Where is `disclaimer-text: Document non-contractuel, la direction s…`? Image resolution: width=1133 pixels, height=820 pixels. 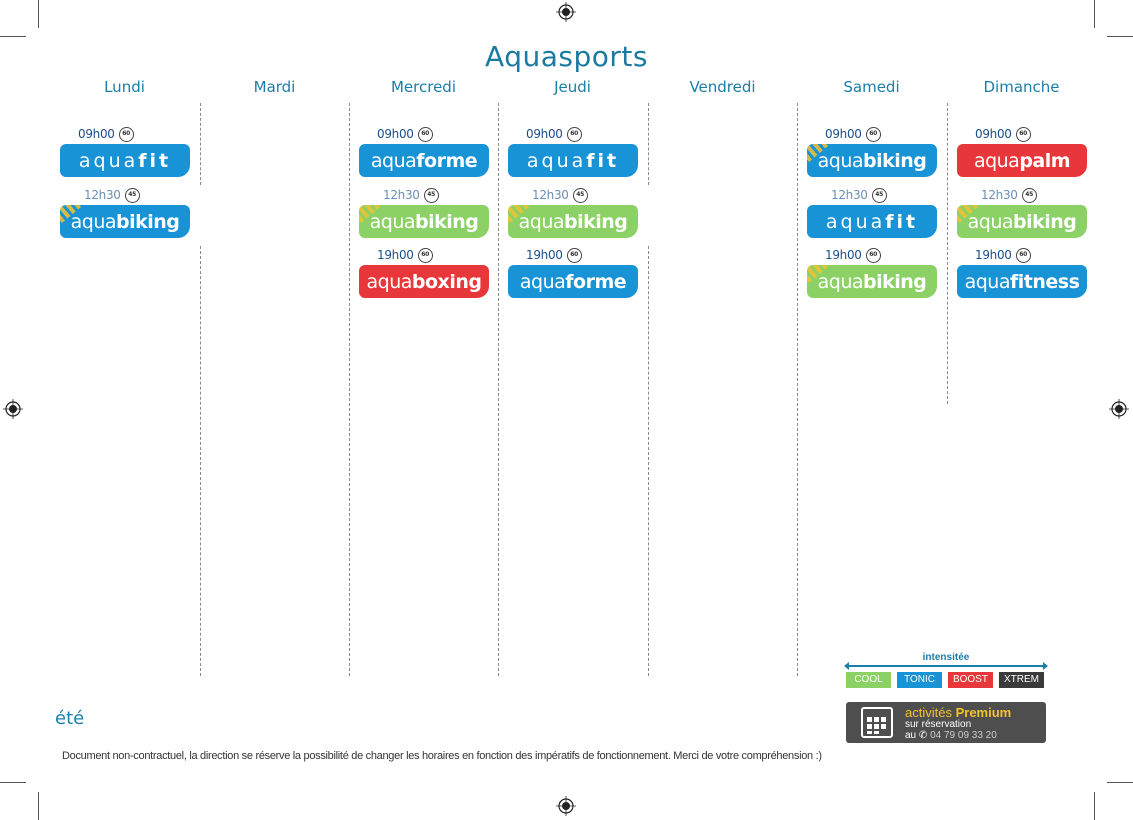 disclaimer-text: Document non-contractuel, la direction s… is located at coordinates (442, 756).